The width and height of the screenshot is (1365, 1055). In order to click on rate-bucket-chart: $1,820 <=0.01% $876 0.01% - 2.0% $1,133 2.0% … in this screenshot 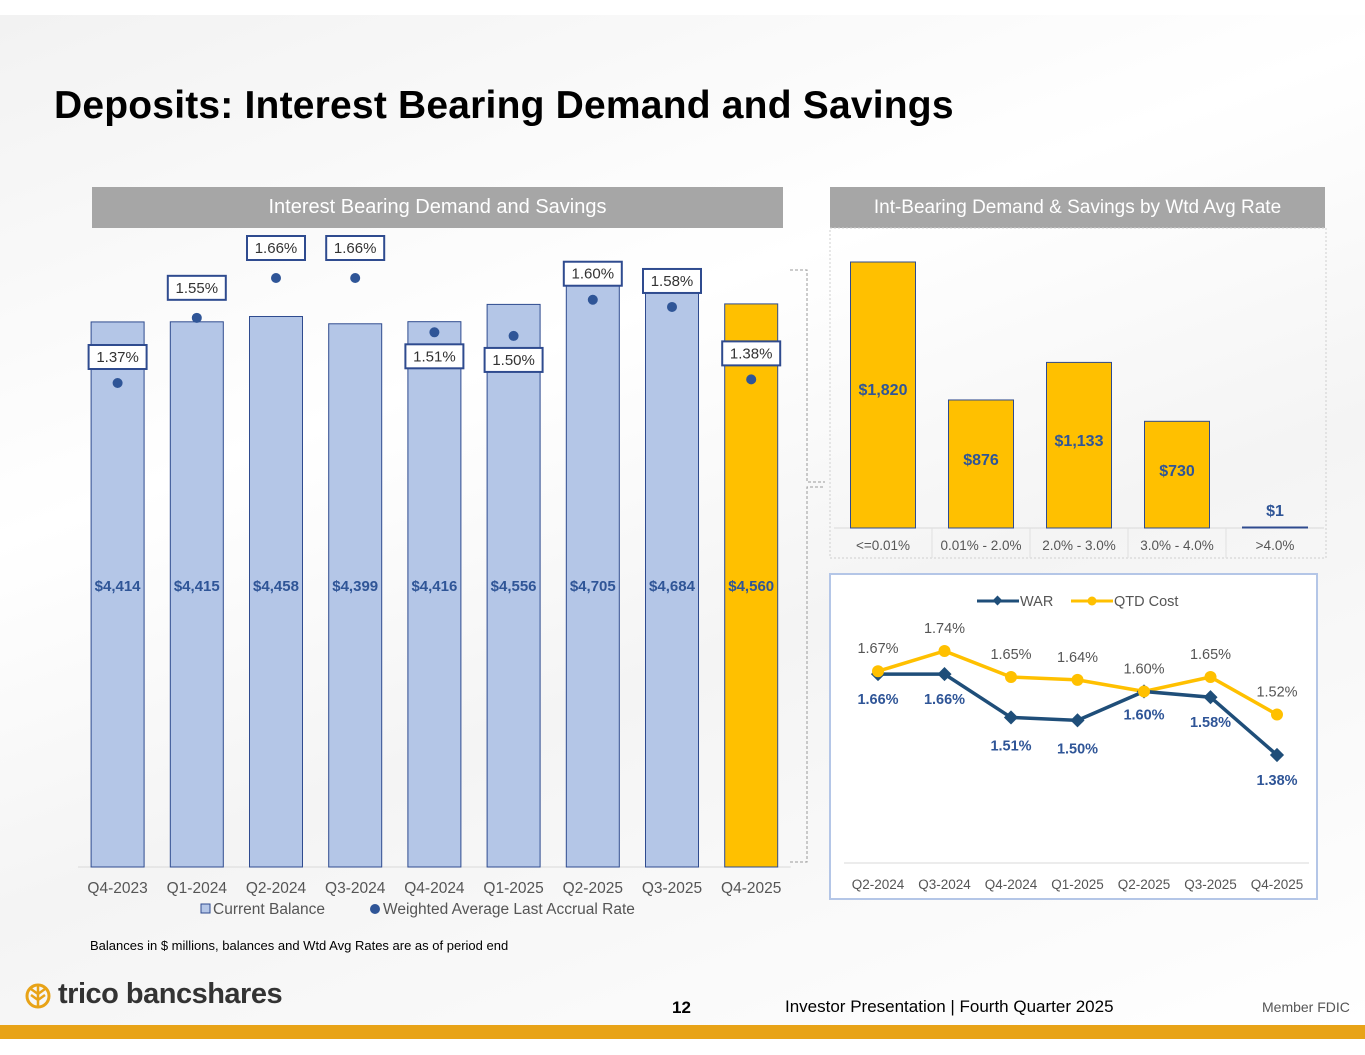, I will do `click(1078, 393)`.